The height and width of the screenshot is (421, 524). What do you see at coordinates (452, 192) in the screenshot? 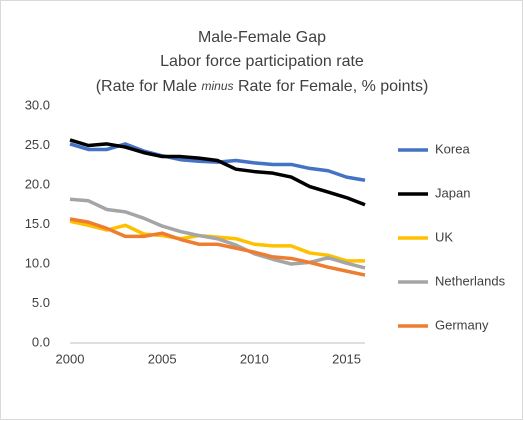
I see `legend-label: Japan` at bounding box center [452, 192].